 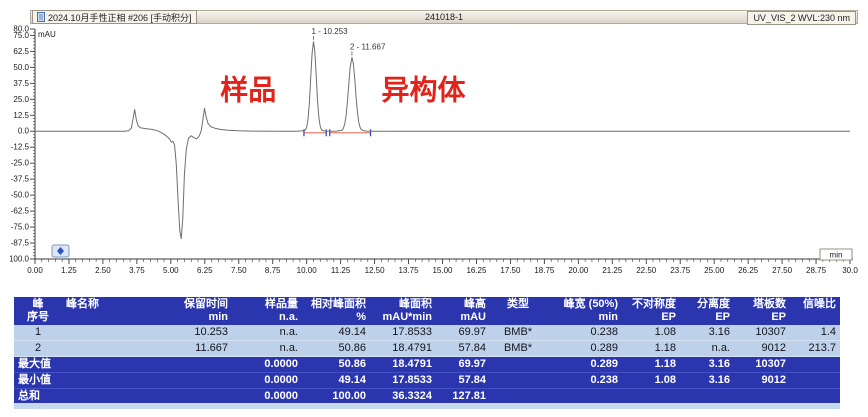 I want to click on cell-asym, so click(x=651, y=396).